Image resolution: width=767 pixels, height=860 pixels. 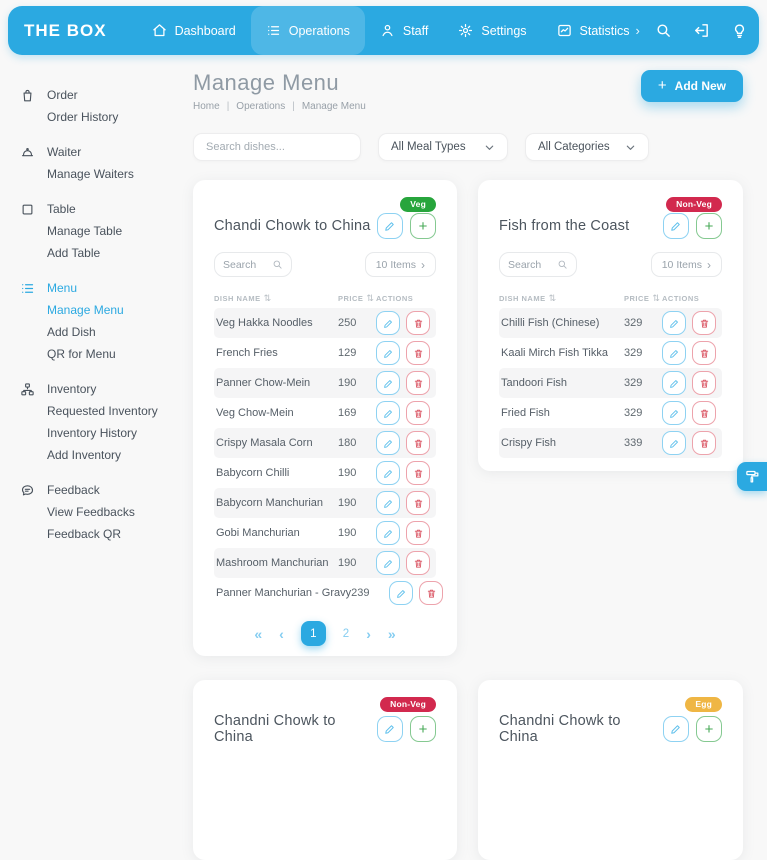 What do you see at coordinates (90, 174) in the screenshot?
I see `sidebar-item-manage-waiters: Manage Waiters` at bounding box center [90, 174].